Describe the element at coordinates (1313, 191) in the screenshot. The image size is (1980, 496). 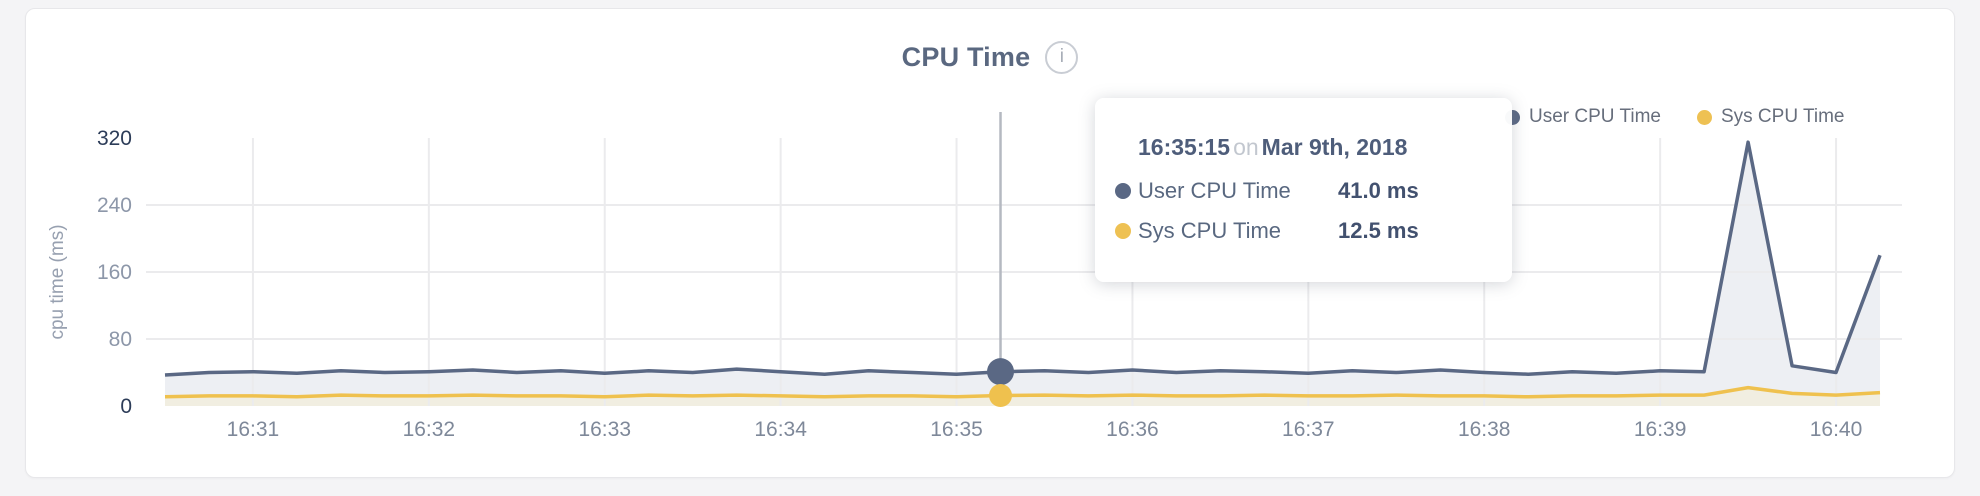
I see `tooltip-row-user: User CPU Time 41.0 ms` at that location.